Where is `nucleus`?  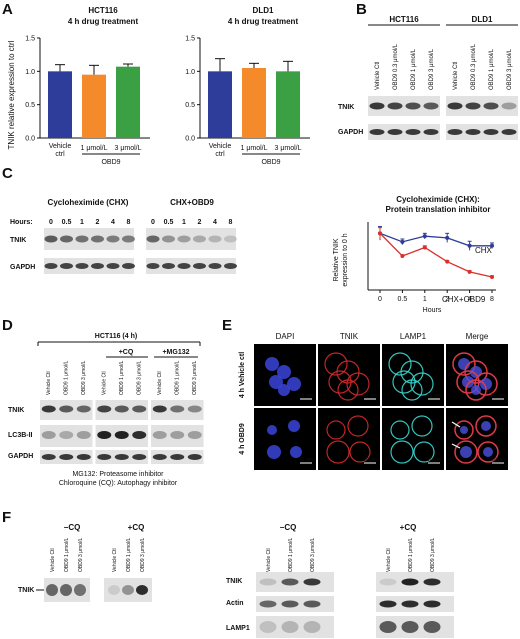 nucleus is located at coordinates (272, 364).